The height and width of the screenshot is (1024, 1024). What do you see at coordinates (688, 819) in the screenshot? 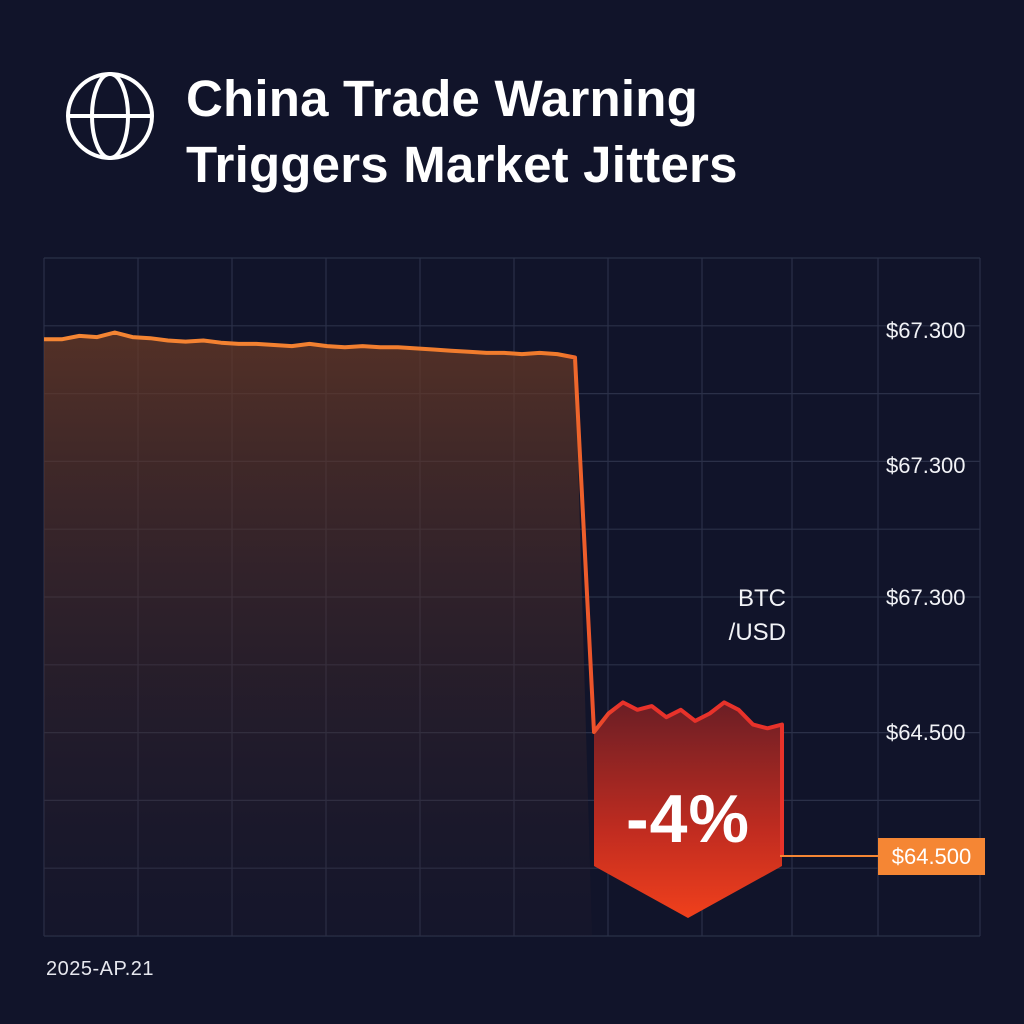
I see `change-percent-label: -4%` at bounding box center [688, 819].